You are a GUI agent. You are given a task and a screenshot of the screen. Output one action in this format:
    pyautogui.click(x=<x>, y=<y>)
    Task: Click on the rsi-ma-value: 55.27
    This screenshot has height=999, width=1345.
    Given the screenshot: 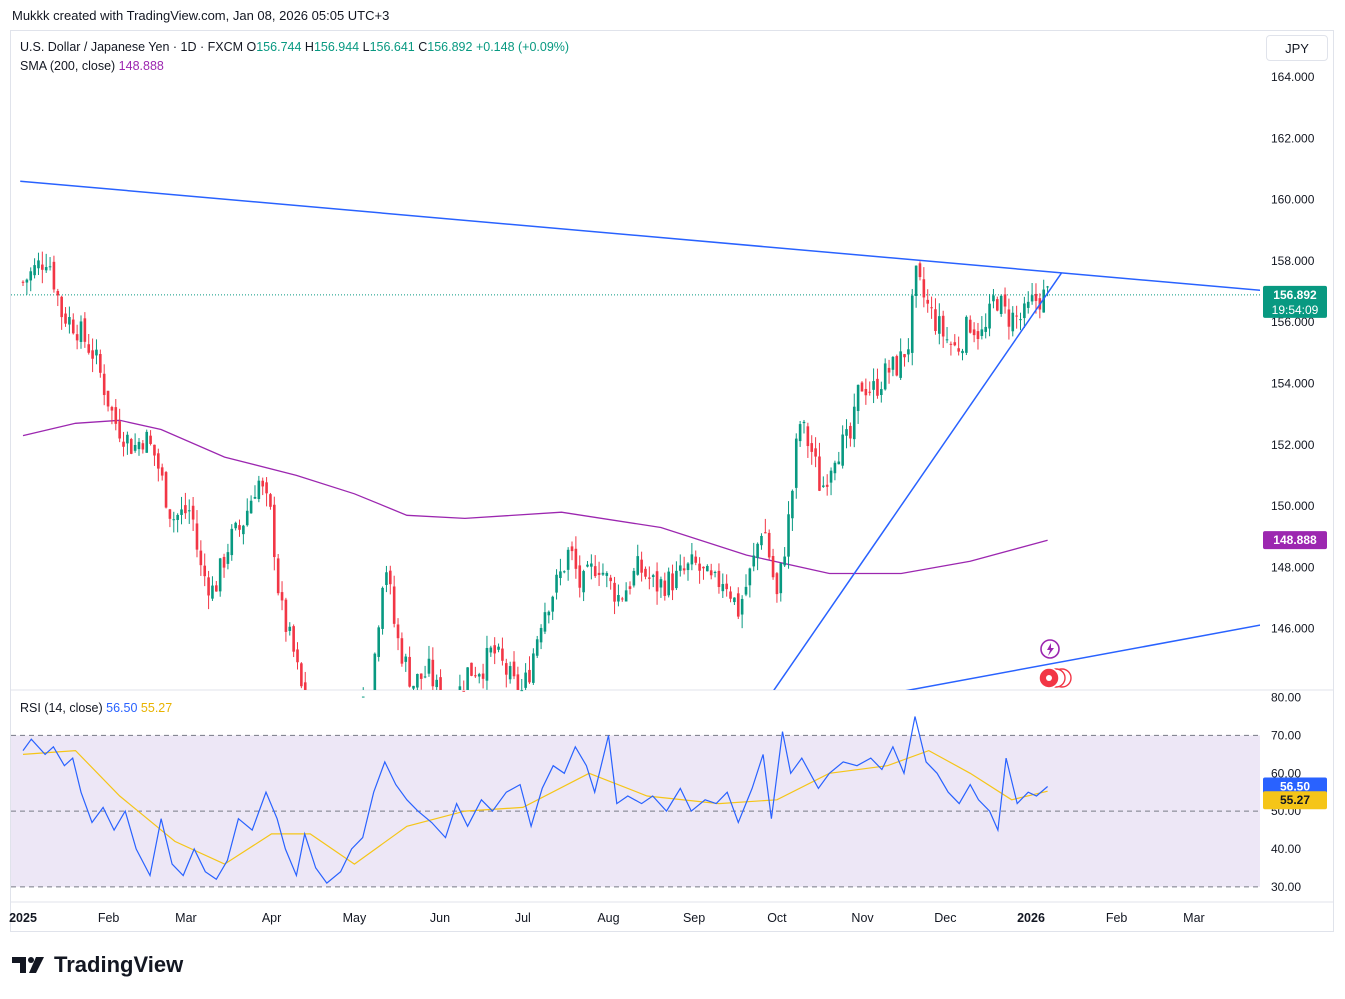 What is the action you would take?
    pyautogui.click(x=156, y=708)
    